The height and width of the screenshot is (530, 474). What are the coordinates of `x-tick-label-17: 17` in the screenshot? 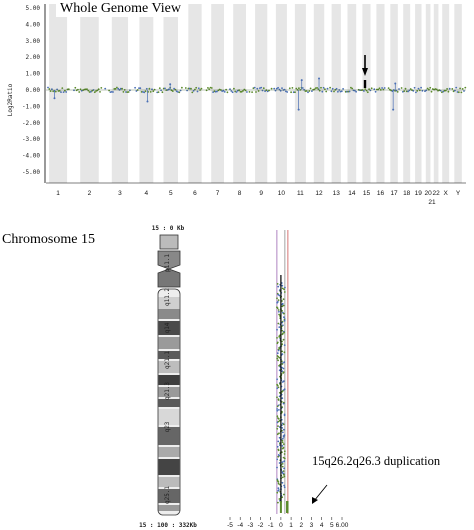 It's located at (394, 193).